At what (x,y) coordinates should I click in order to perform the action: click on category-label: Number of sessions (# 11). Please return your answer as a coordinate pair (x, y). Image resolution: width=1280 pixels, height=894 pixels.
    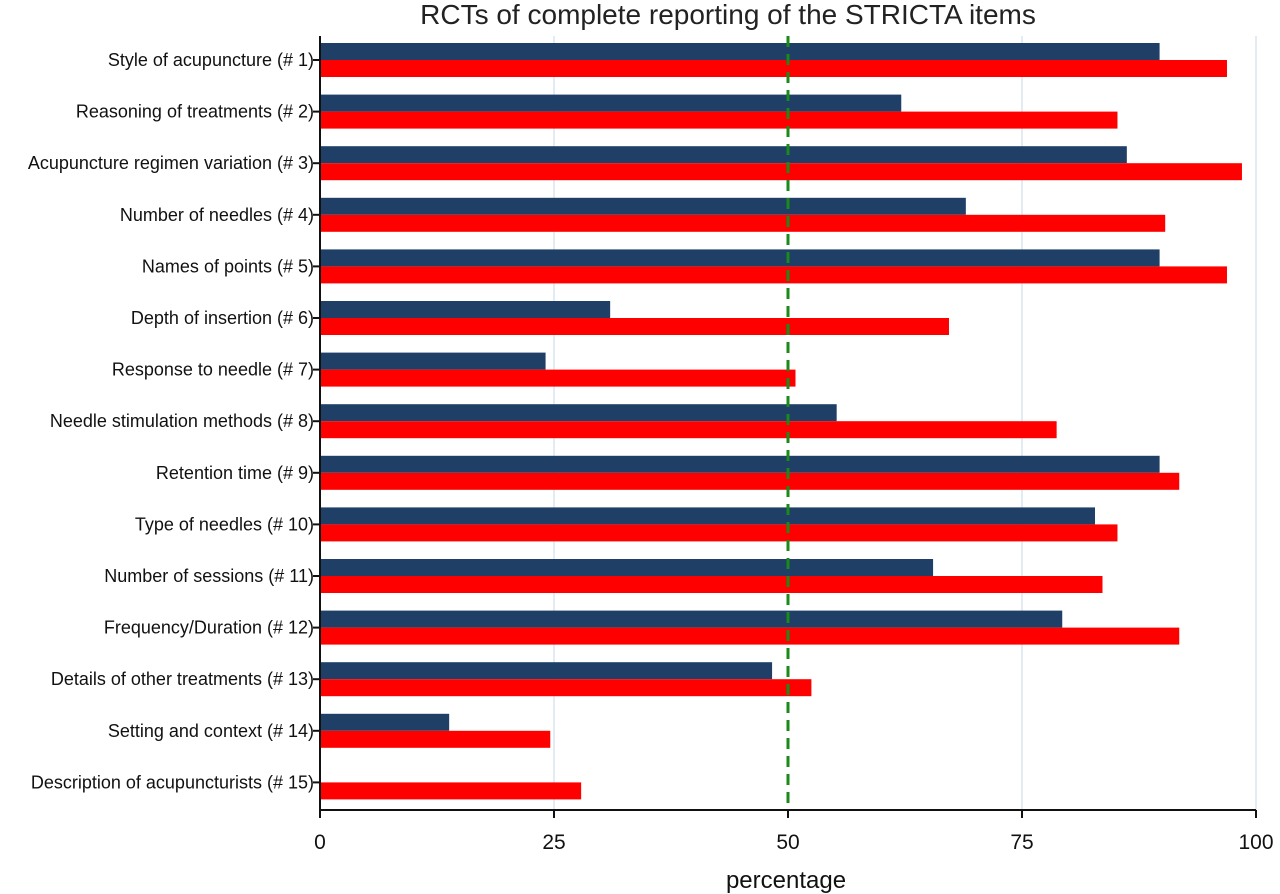
    Looking at the image, I should click on (209, 576).